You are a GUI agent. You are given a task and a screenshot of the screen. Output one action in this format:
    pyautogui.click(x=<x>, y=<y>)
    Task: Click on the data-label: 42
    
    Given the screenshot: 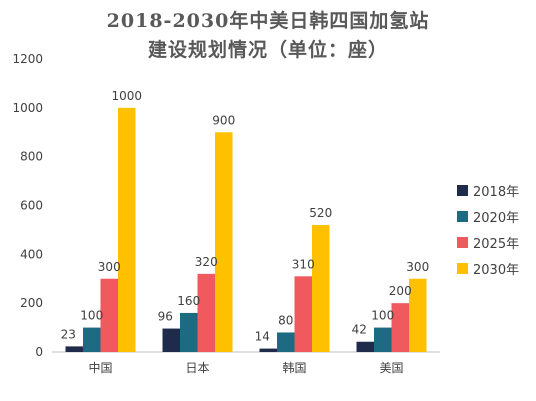 What is the action you would take?
    pyautogui.click(x=359, y=330)
    